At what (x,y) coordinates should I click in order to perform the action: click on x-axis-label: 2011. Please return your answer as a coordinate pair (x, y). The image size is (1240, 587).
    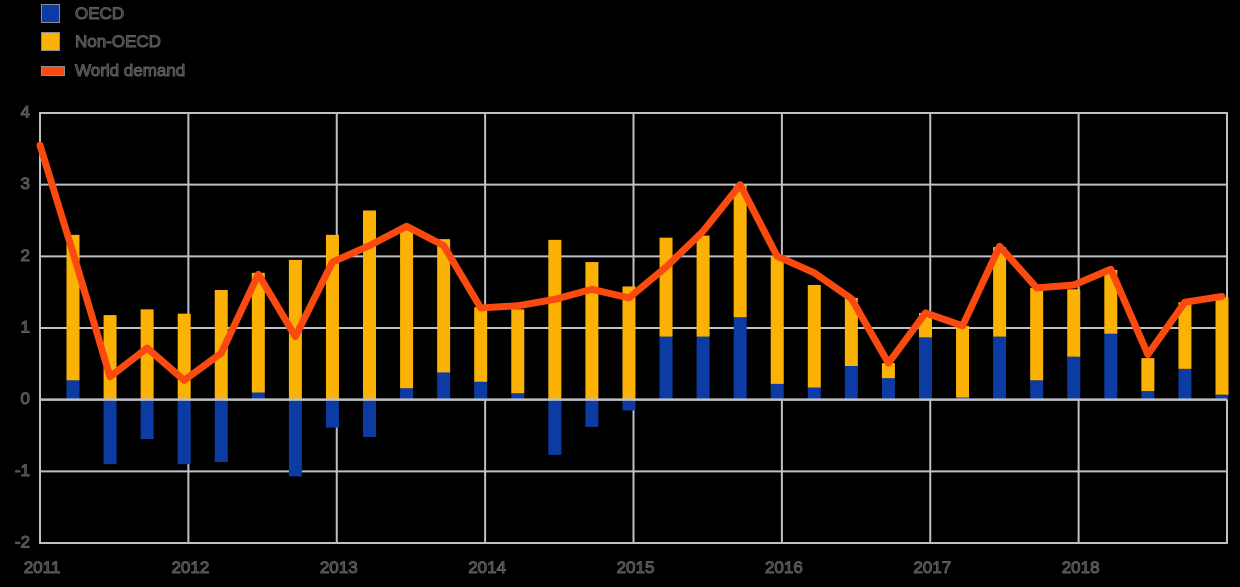
    Looking at the image, I should click on (42, 567).